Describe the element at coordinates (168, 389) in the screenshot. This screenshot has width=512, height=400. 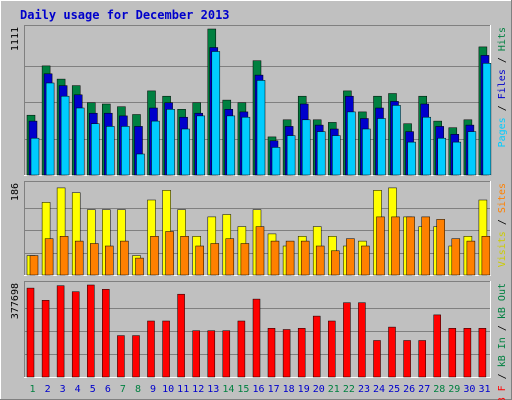
I see `x-tick-label-day-10: 10` at that location.